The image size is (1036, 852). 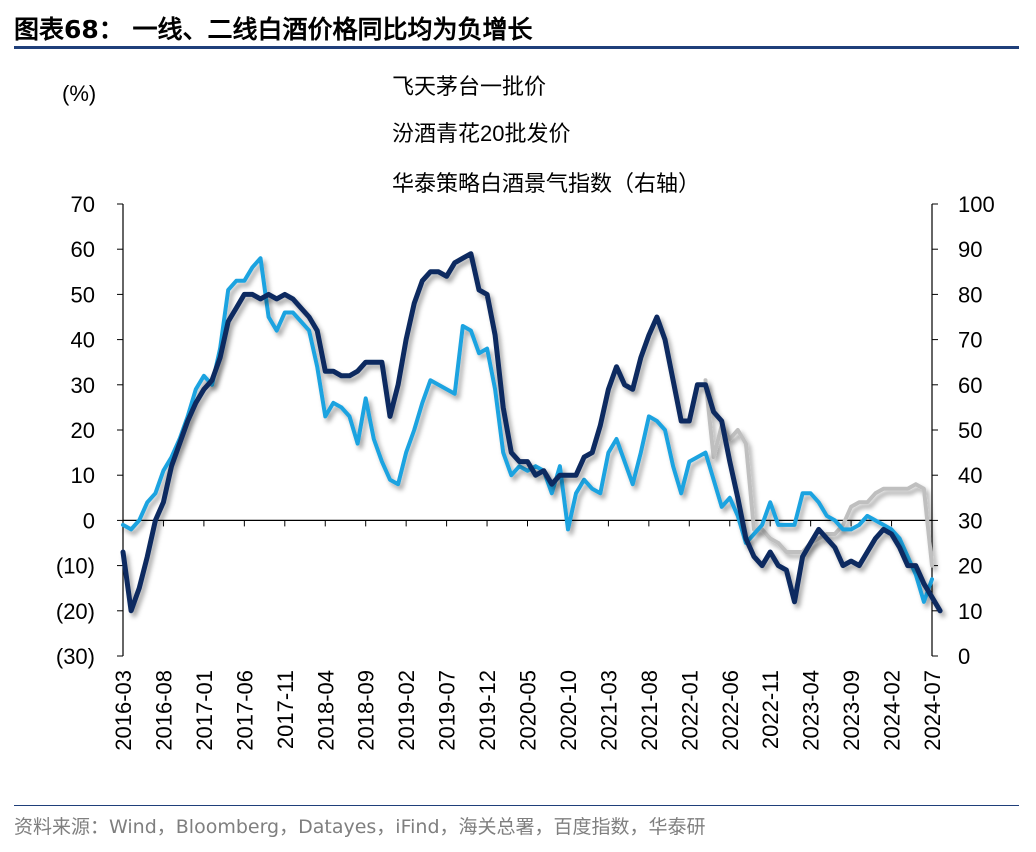 What do you see at coordinates (75, 656) in the screenshot?
I see `y-left-tick-label: (30)` at bounding box center [75, 656].